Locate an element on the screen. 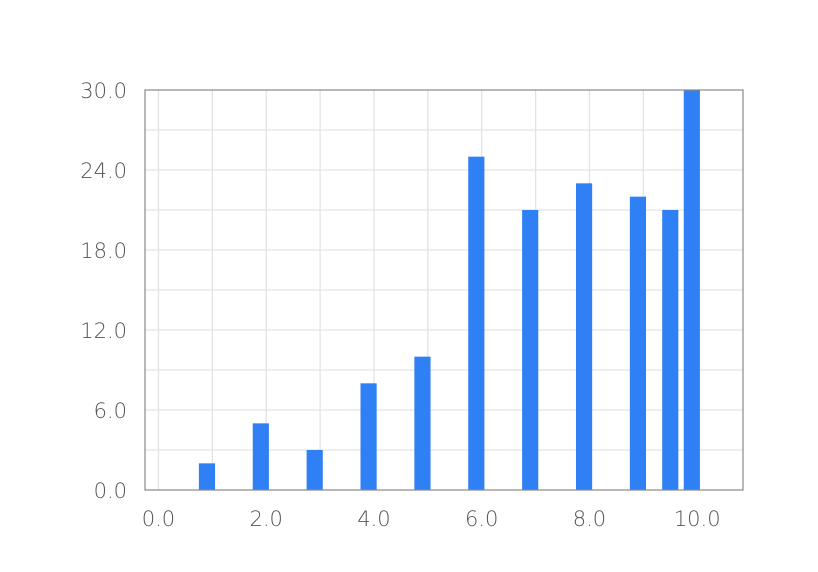 The width and height of the screenshot is (818, 572). x-tick-label: 10.0 is located at coordinates (697, 519).